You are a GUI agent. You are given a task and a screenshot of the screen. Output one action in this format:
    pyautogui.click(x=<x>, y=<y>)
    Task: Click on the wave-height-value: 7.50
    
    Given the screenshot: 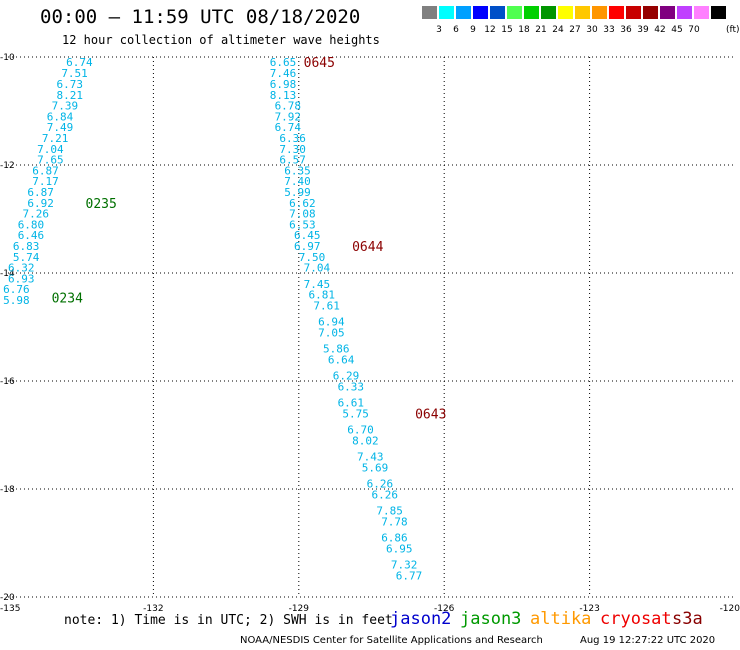 What is the action you would take?
    pyautogui.click(x=312, y=257)
    